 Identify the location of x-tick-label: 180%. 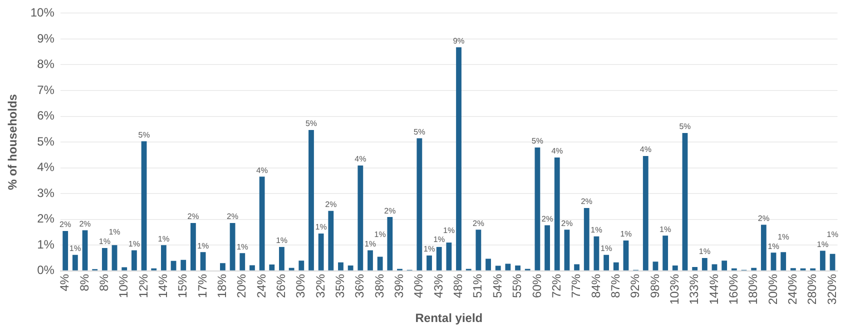
(753, 289).